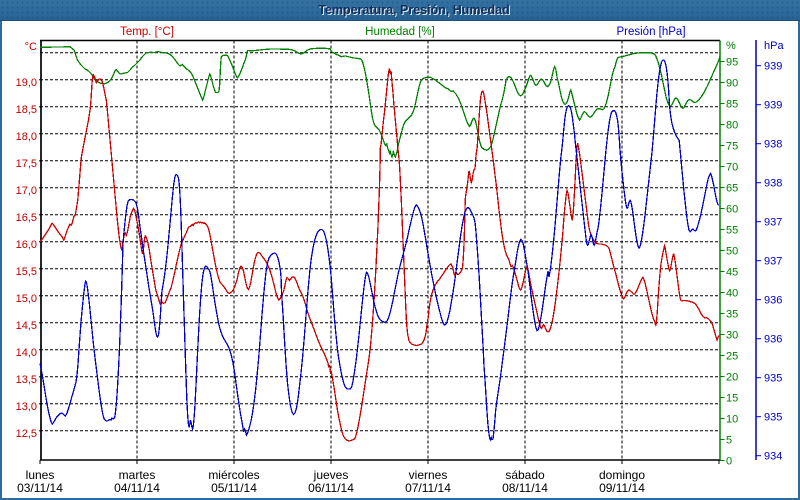 The height and width of the screenshot is (500, 800). Describe the element at coordinates (732, 231) in the screenshot. I see `svg-text: 55` at that location.